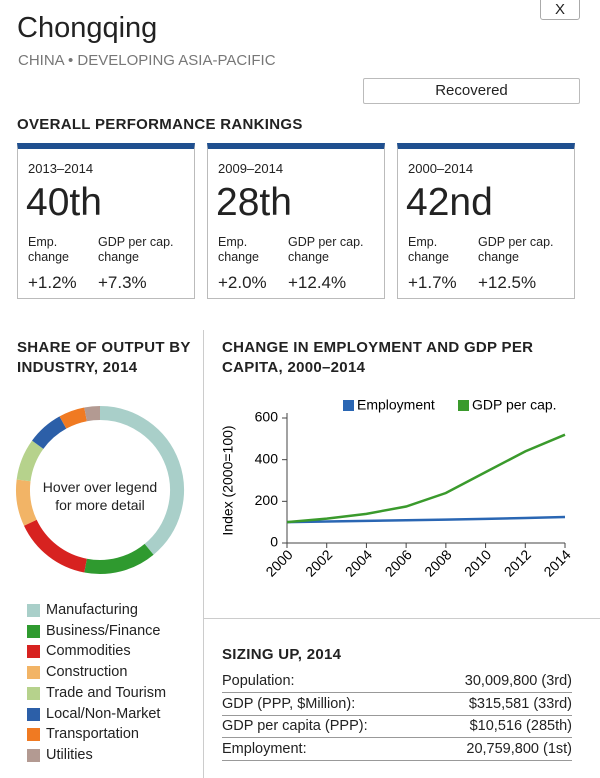  What do you see at coordinates (61, 168) in the screenshot?
I see `period: 2013–2014` at bounding box center [61, 168].